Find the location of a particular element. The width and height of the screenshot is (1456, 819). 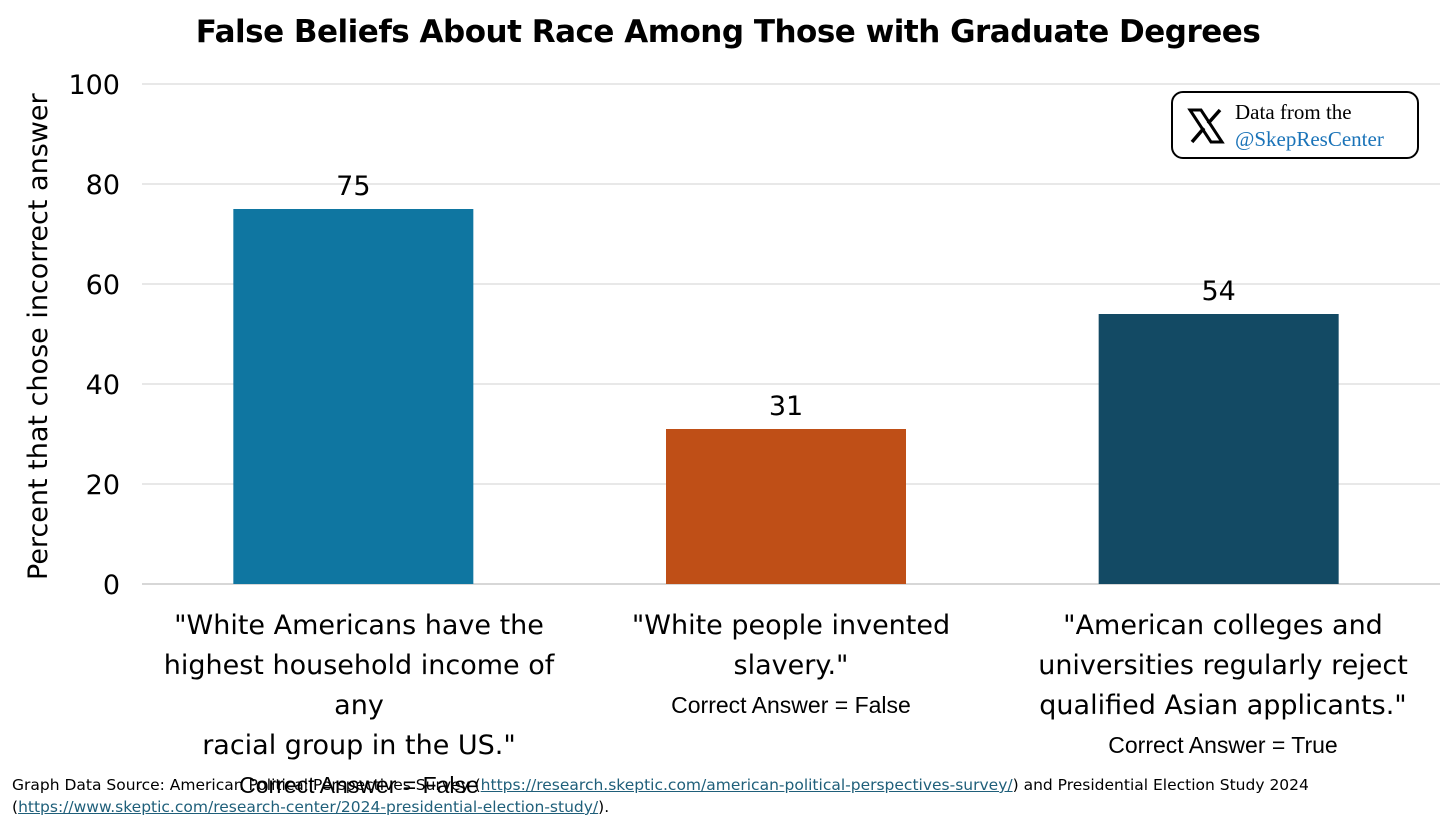

badge-caption: Data from the is located at coordinates (1293, 112).